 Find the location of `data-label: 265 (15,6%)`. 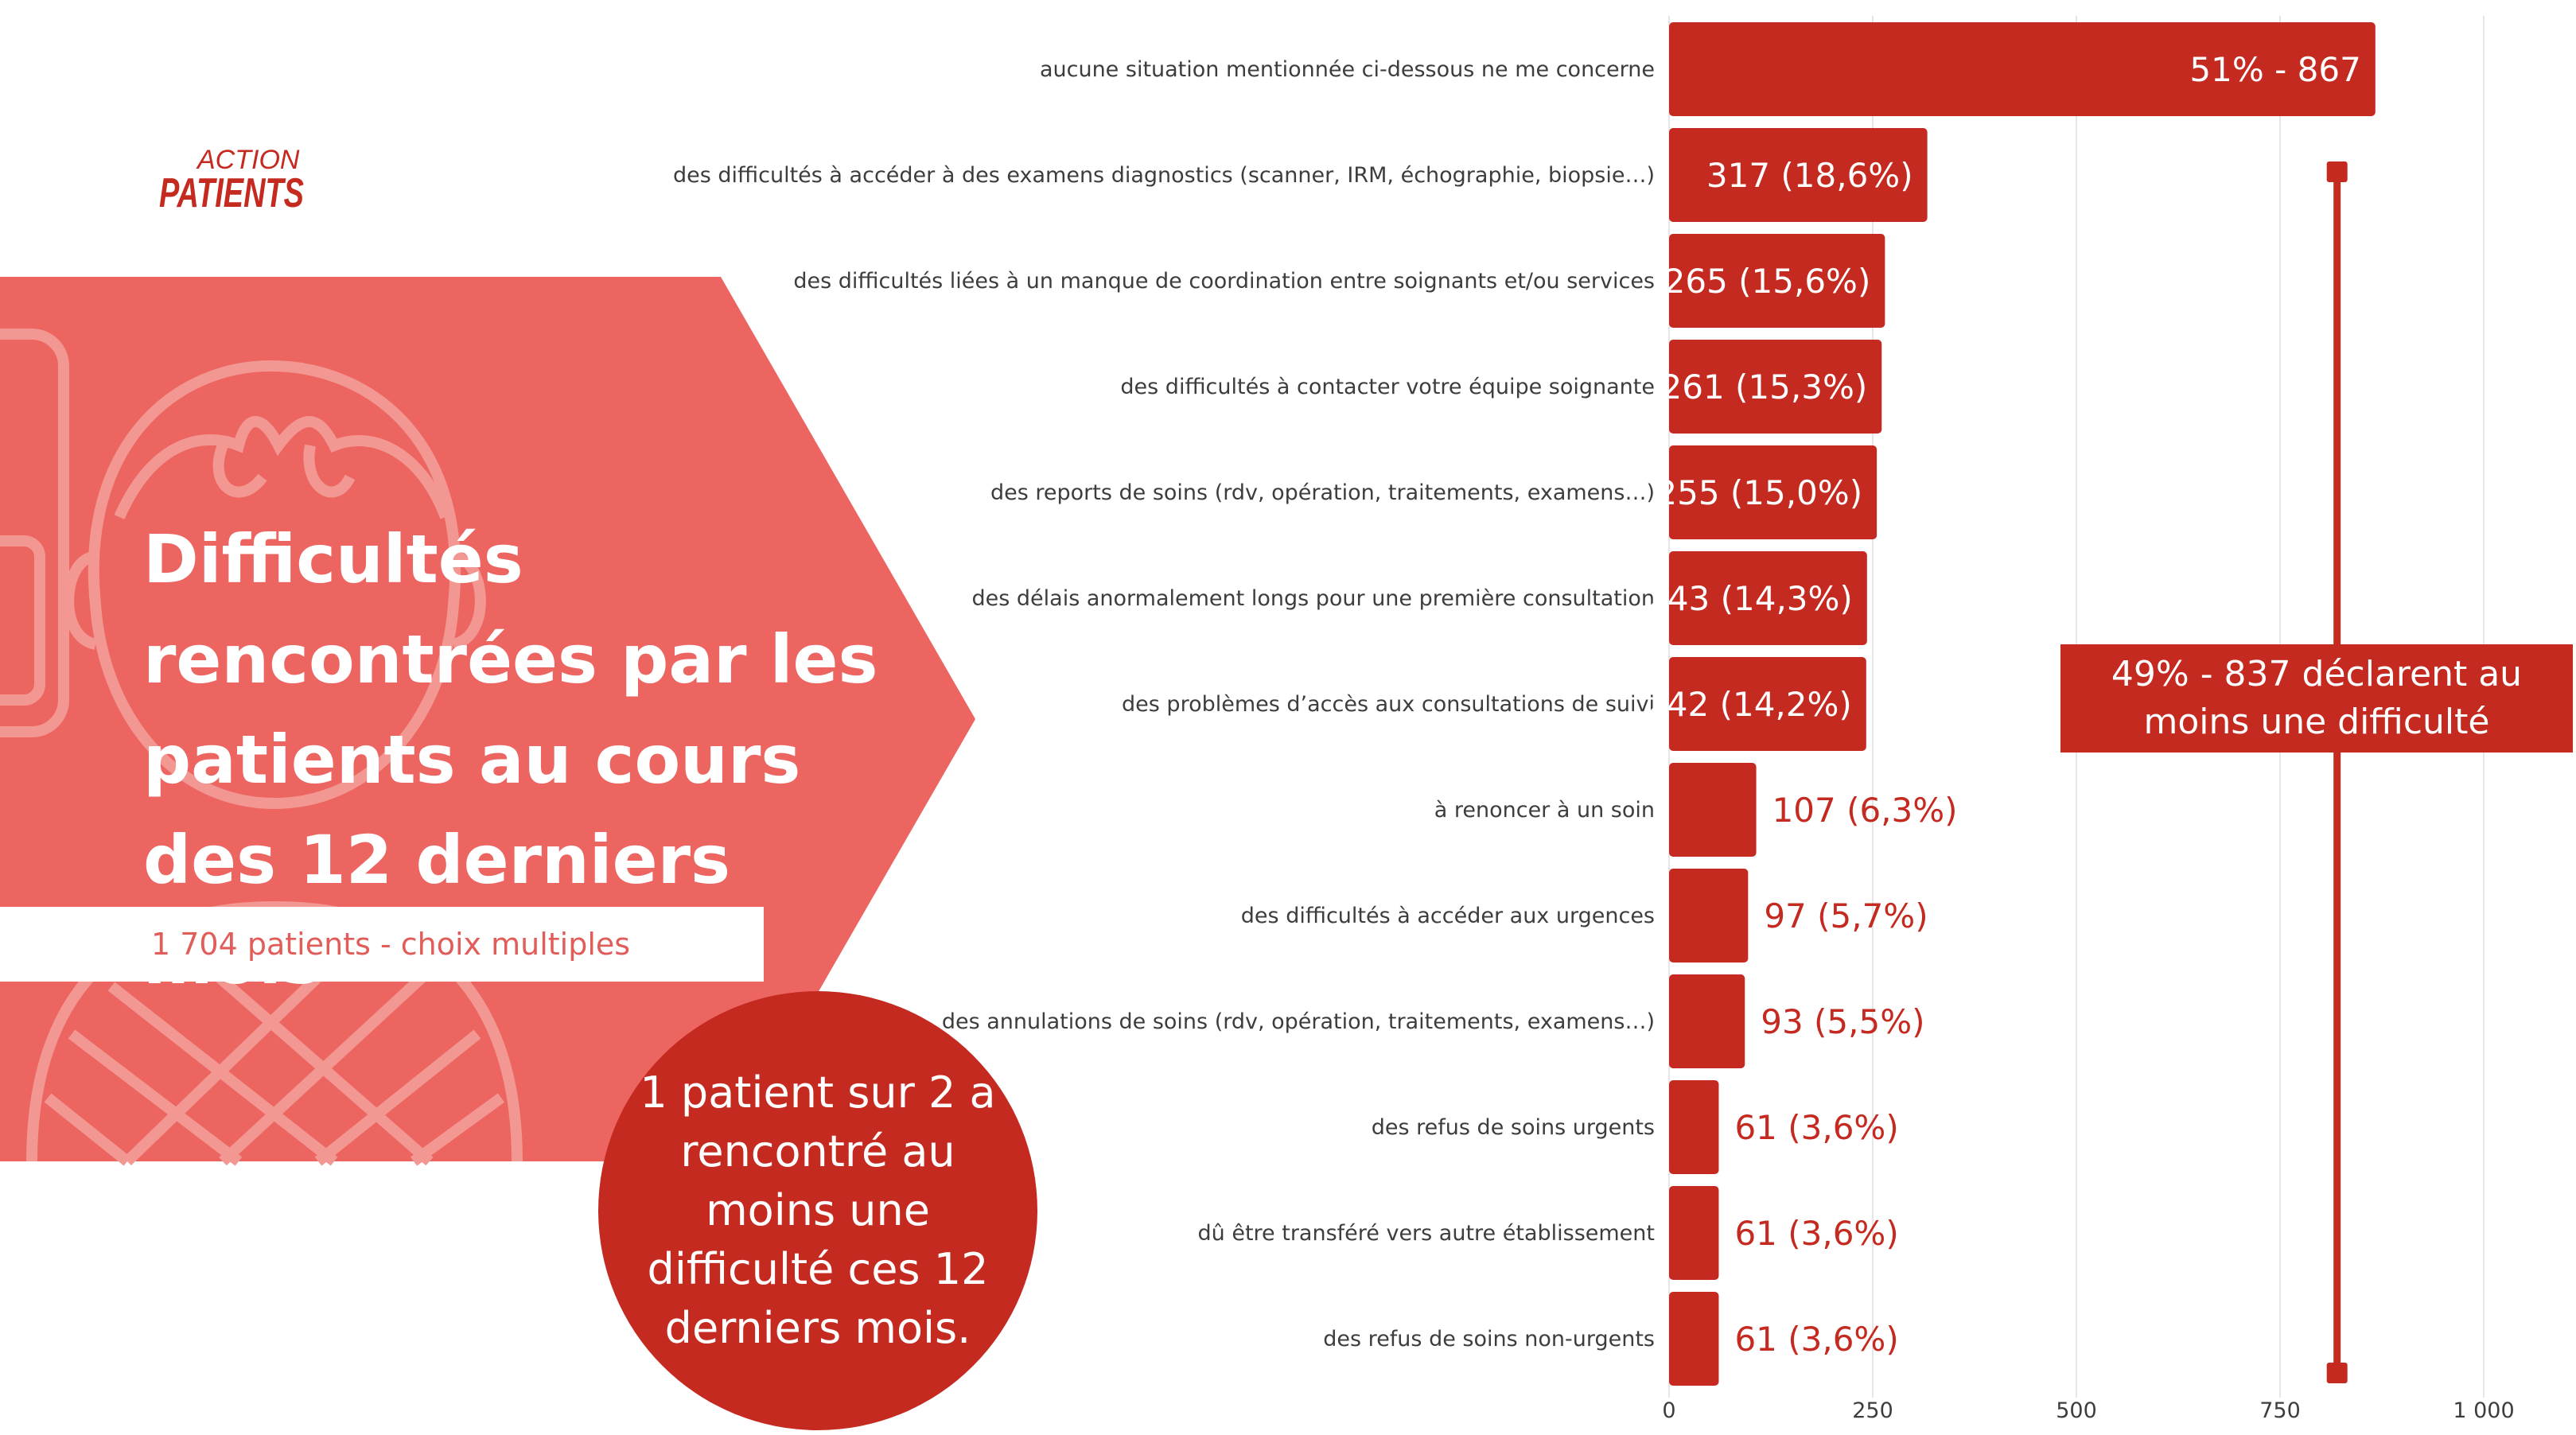

data-label: 265 (15,6%) is located at coordinates (1768, 281).